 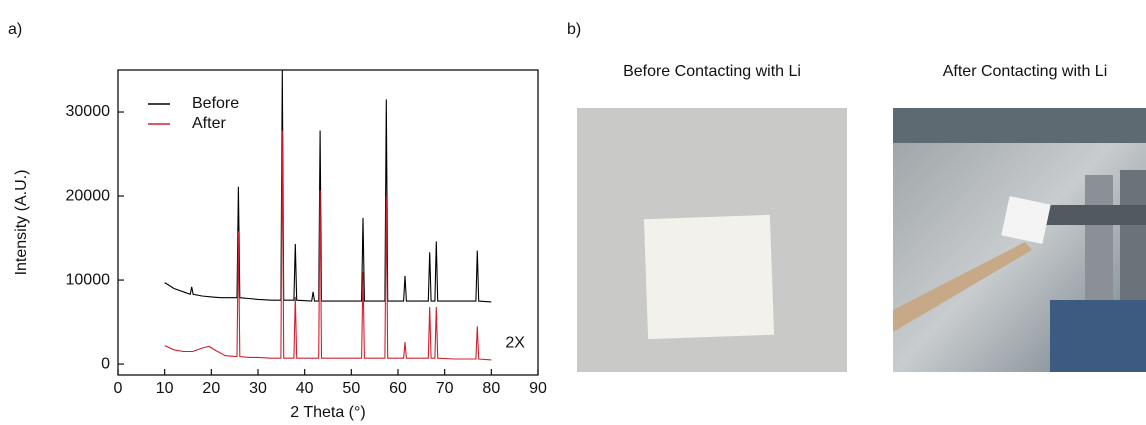 I want to click on x-tick-label: 60, so click(x=398, y=388).